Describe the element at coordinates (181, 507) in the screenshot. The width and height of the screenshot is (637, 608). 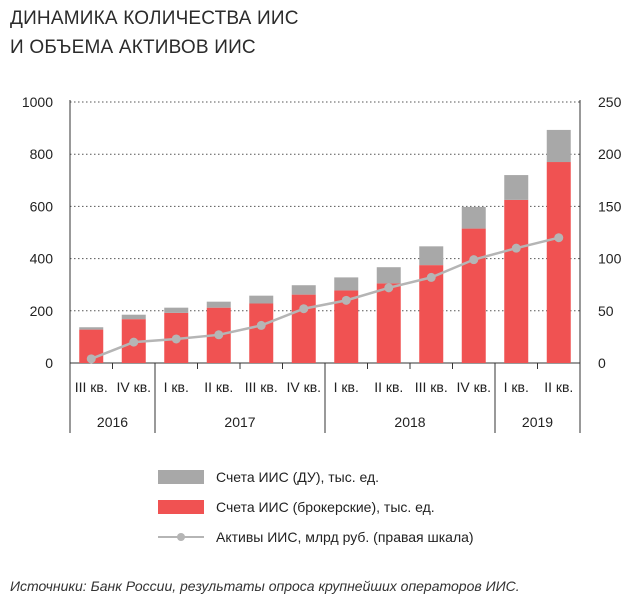
I see `legend-swatch-brokerage` at that location.